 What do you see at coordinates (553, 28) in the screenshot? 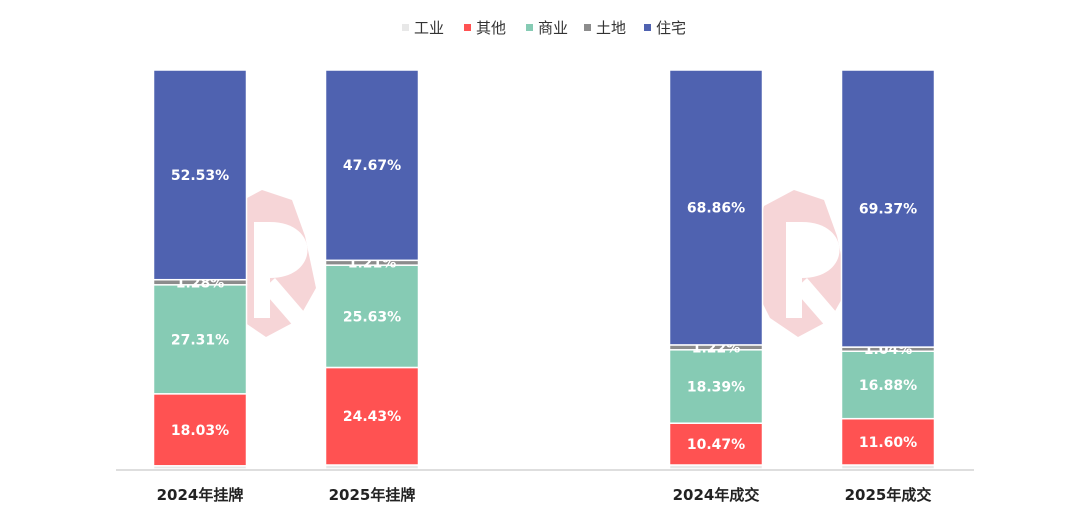
I see `legend-label-2: 商业` at bounding box center [553, 28].